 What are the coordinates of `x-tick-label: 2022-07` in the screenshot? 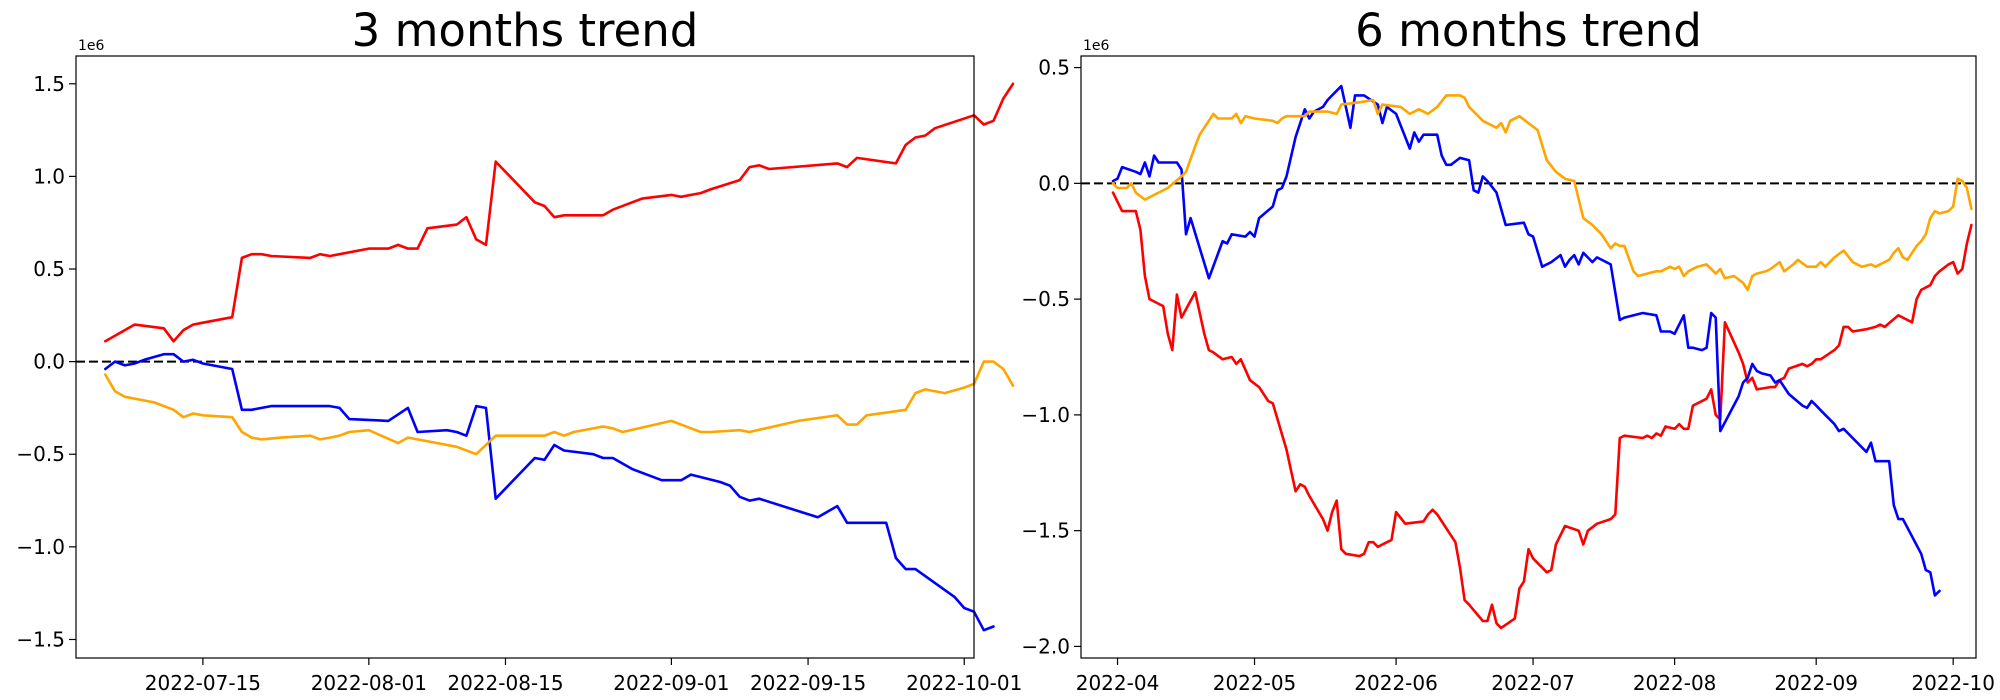 It's located at (1533, 683).